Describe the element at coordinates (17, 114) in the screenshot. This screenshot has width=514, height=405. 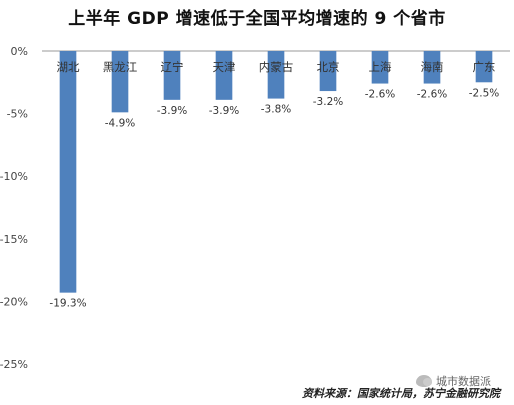
I see `y-tick-label: -5%` at that location.